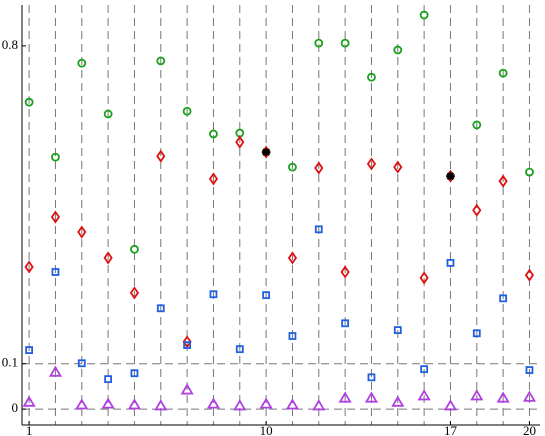  Describe the element at coordinates (15, 407) in the screenshot. I see `y-tick-label: 0` at that location.